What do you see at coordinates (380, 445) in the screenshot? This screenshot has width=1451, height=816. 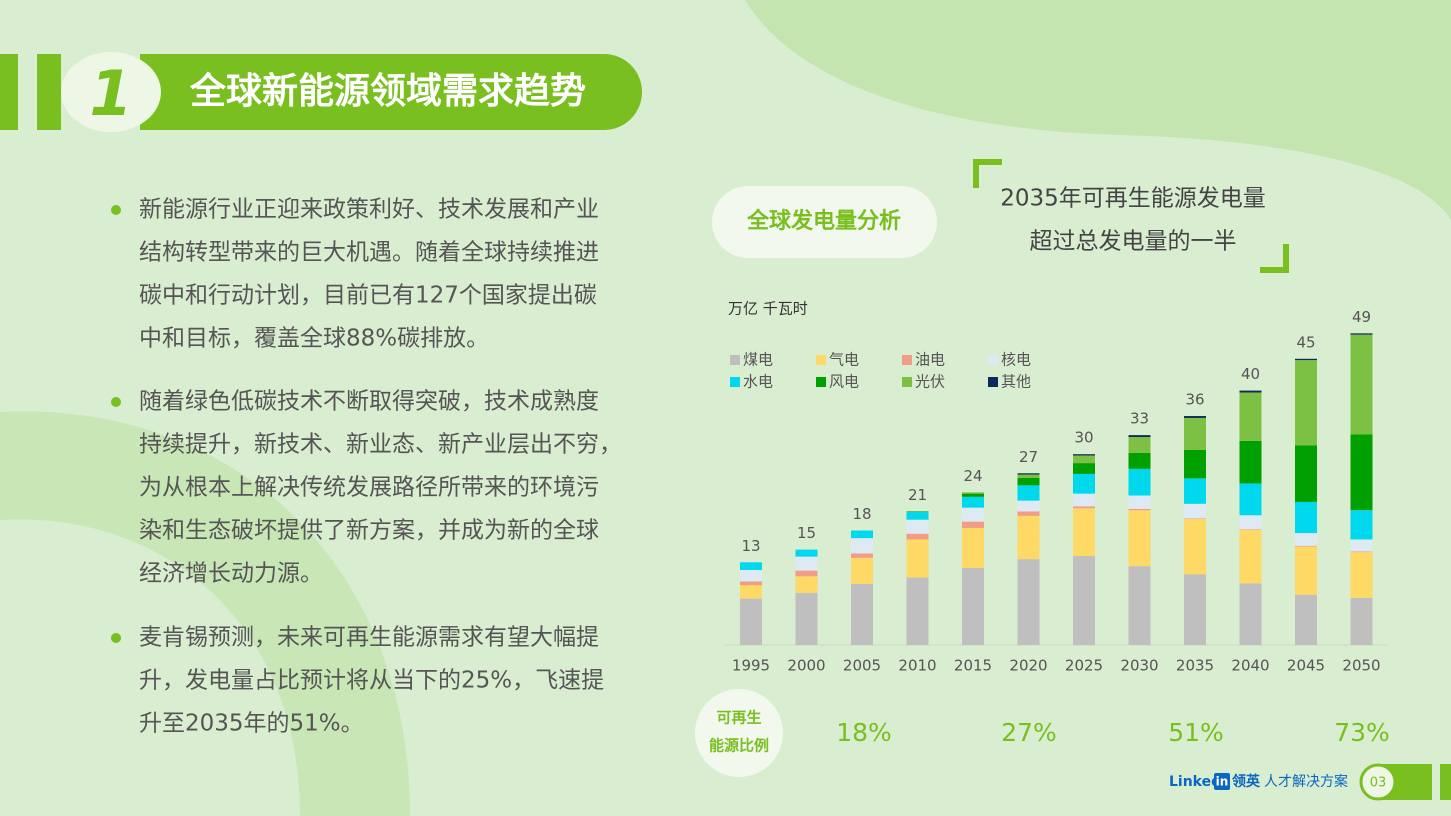 I see `bullet-text: 持续提升，新技术、新业态、新产业层出不穷，` at bounding box center [380, 445].